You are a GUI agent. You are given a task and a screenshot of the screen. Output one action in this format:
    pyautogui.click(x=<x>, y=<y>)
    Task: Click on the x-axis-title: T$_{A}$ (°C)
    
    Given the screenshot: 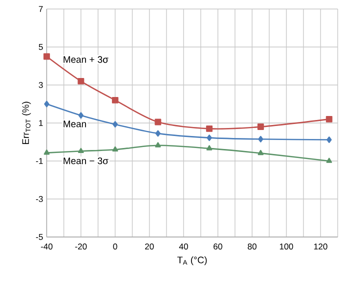 What is the action you would take?
    pyautogui.click(x=192, y=261)
    